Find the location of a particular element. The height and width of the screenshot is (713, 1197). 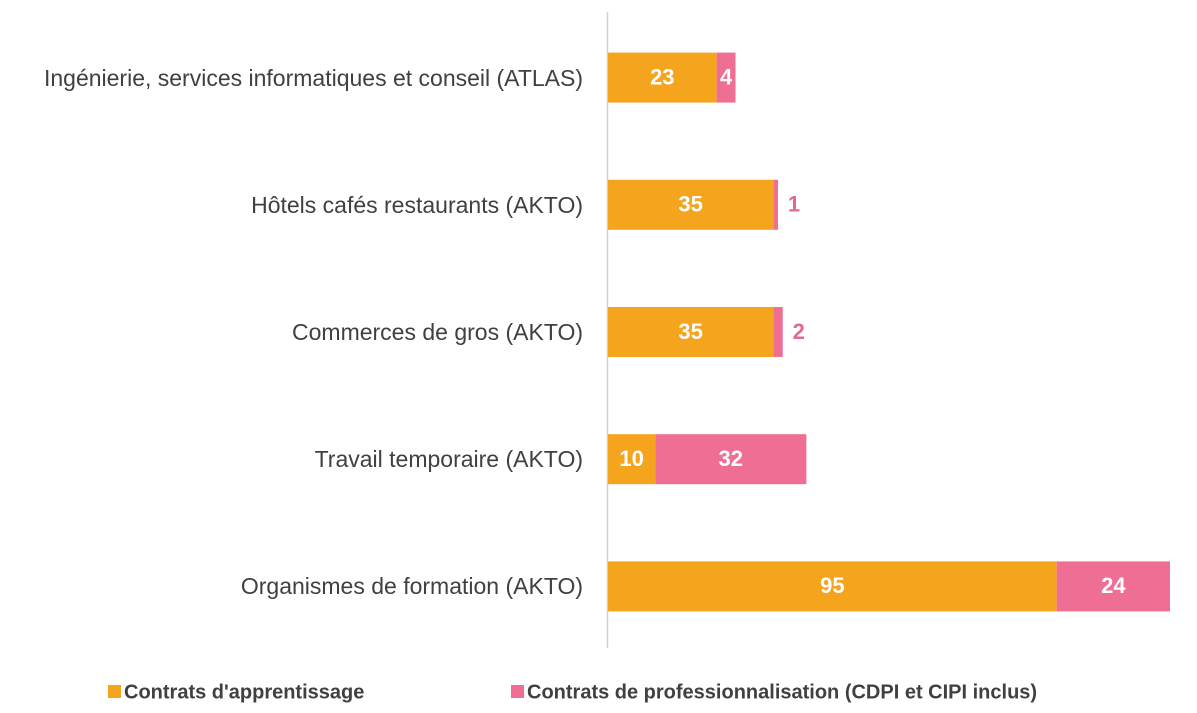

value-label: 10 is located at coordinates (631, 458).